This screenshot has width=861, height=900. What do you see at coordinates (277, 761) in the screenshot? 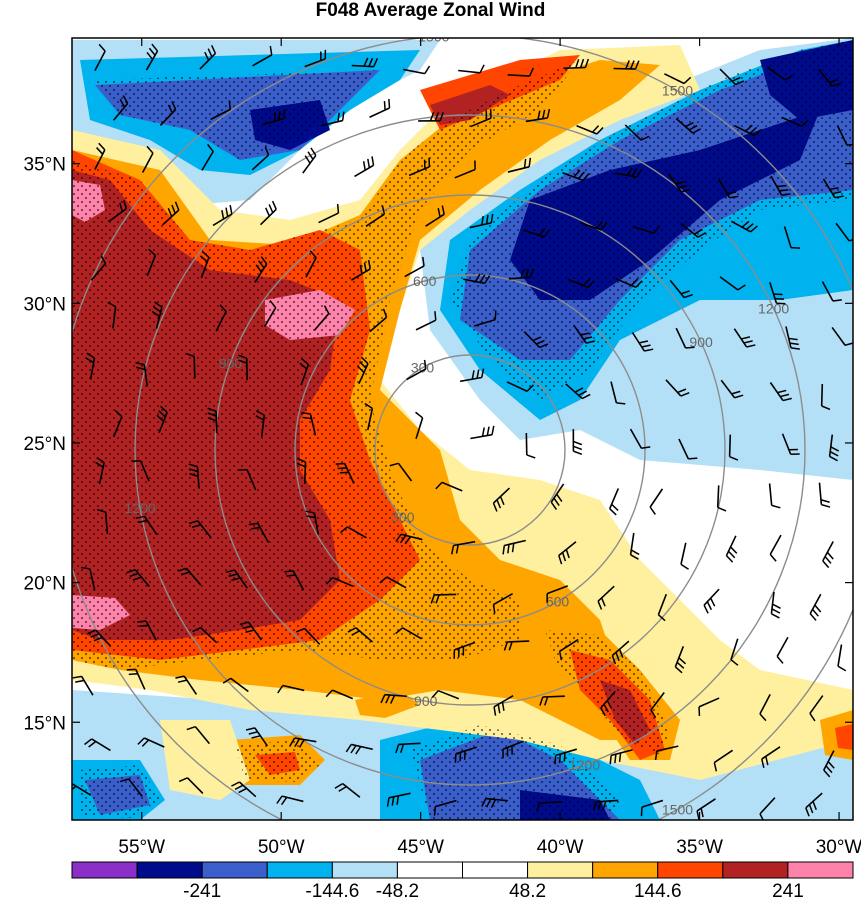
I see `stipple-south-small` at bounding box center [277, 761].